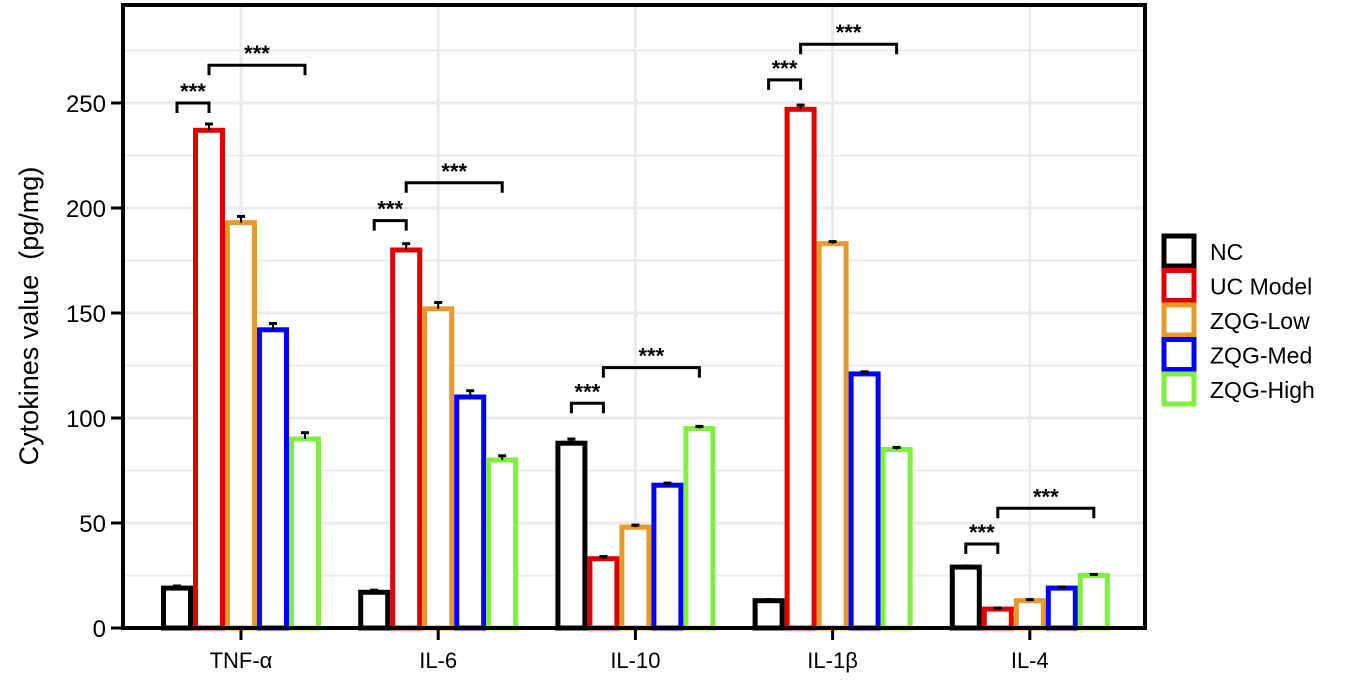 Image resolution: width=1346 pixels, height=686 pixels. Describe the element at coordinates (29, 316) in the screenshot. I see `y-axis-label: Cytokines value (pg/mg)` at that location.